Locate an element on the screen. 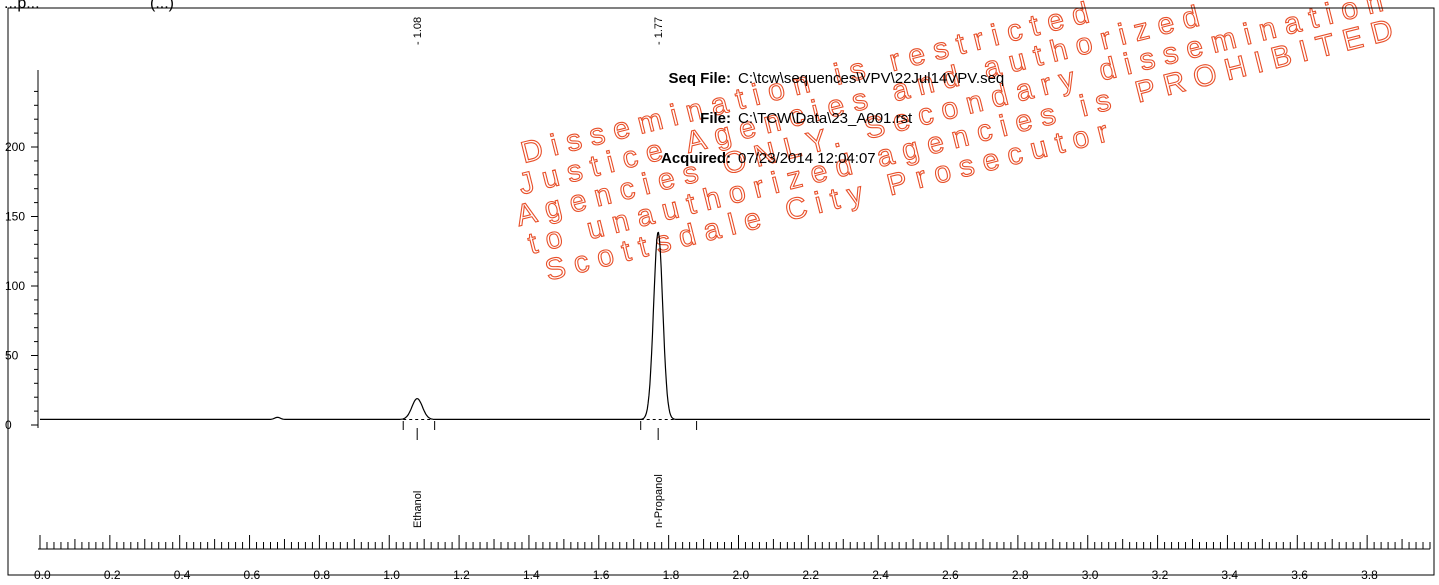 The width and height of the screenshot is (1439, 585). x-tick-label: 3.0 is located at coordinates (1090, 575).